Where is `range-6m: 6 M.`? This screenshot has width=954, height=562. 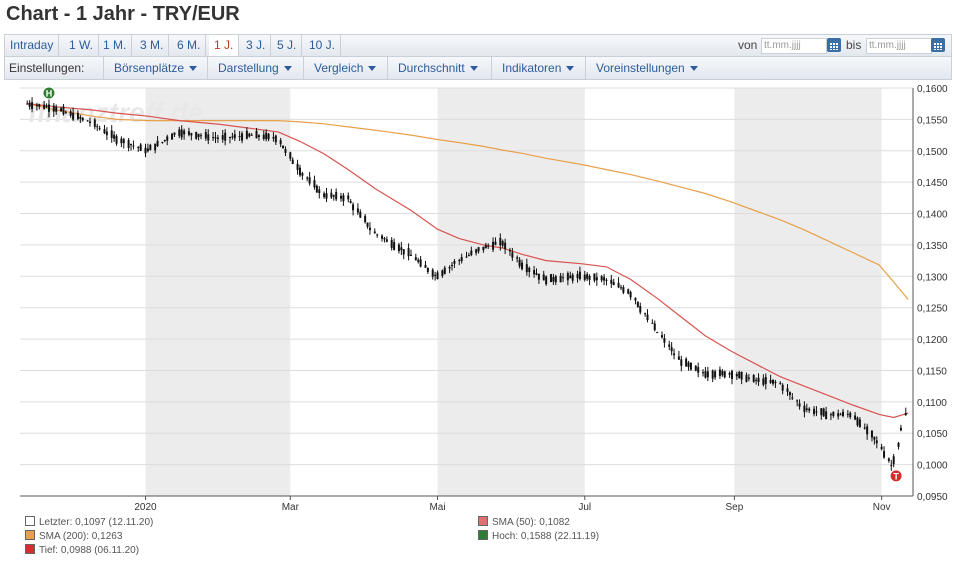 range-6m: 6 M. is located at coordinates (189, 45).